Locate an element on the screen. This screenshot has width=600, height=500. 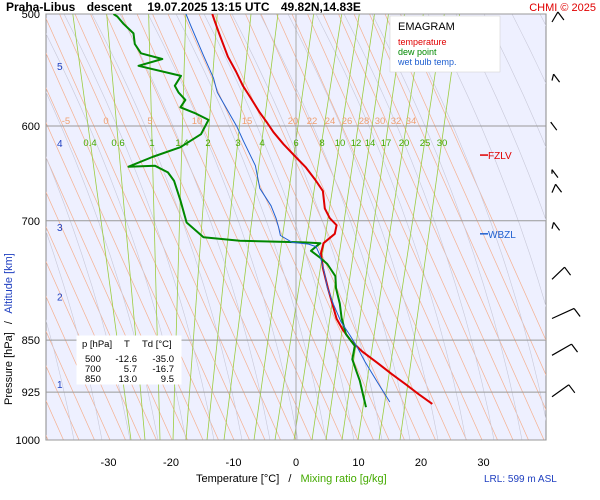
altitude-tick-label: 3 is located at coordinates (60, 228).